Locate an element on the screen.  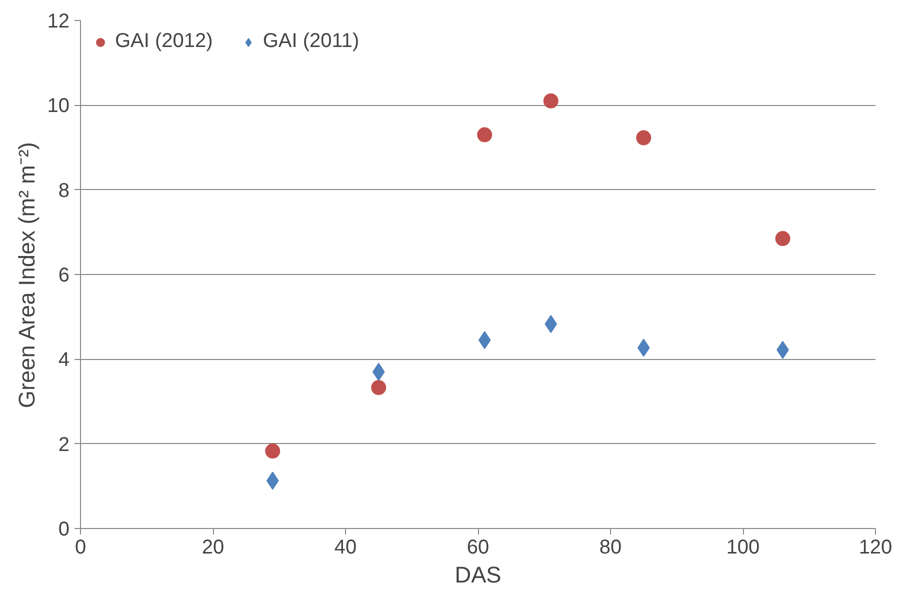
y-axis-title: Green Area Index (m² m⁻²) is located at coordinates (26, 275).